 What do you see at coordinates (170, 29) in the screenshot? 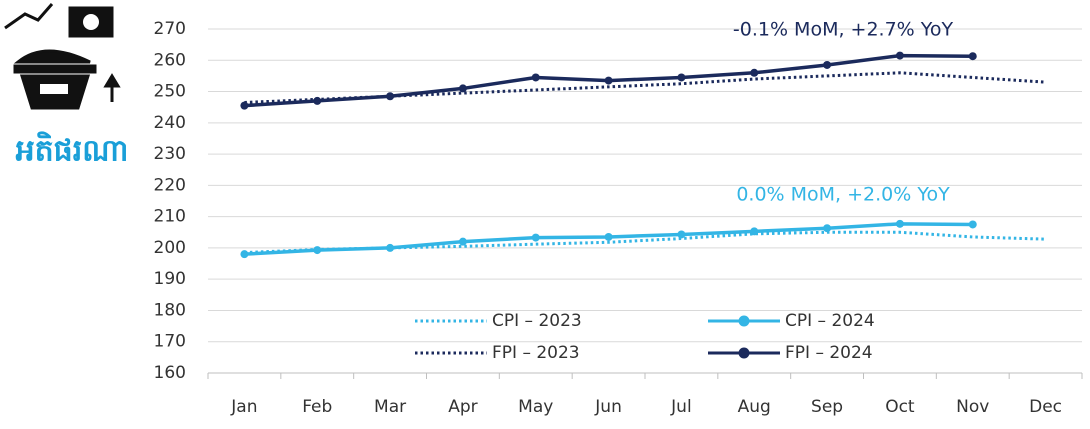
I see `y-tick-label: 270` at bounding box center [170, 29].